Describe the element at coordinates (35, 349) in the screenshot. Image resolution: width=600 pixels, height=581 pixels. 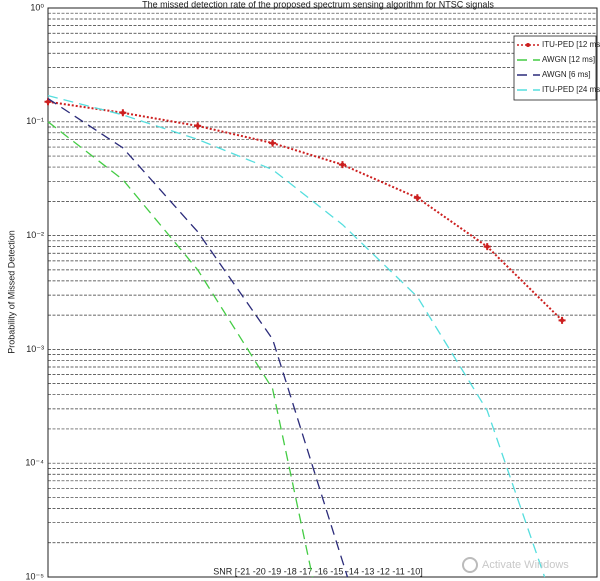
I see `y-tick-label: 10⁻³` at that location.